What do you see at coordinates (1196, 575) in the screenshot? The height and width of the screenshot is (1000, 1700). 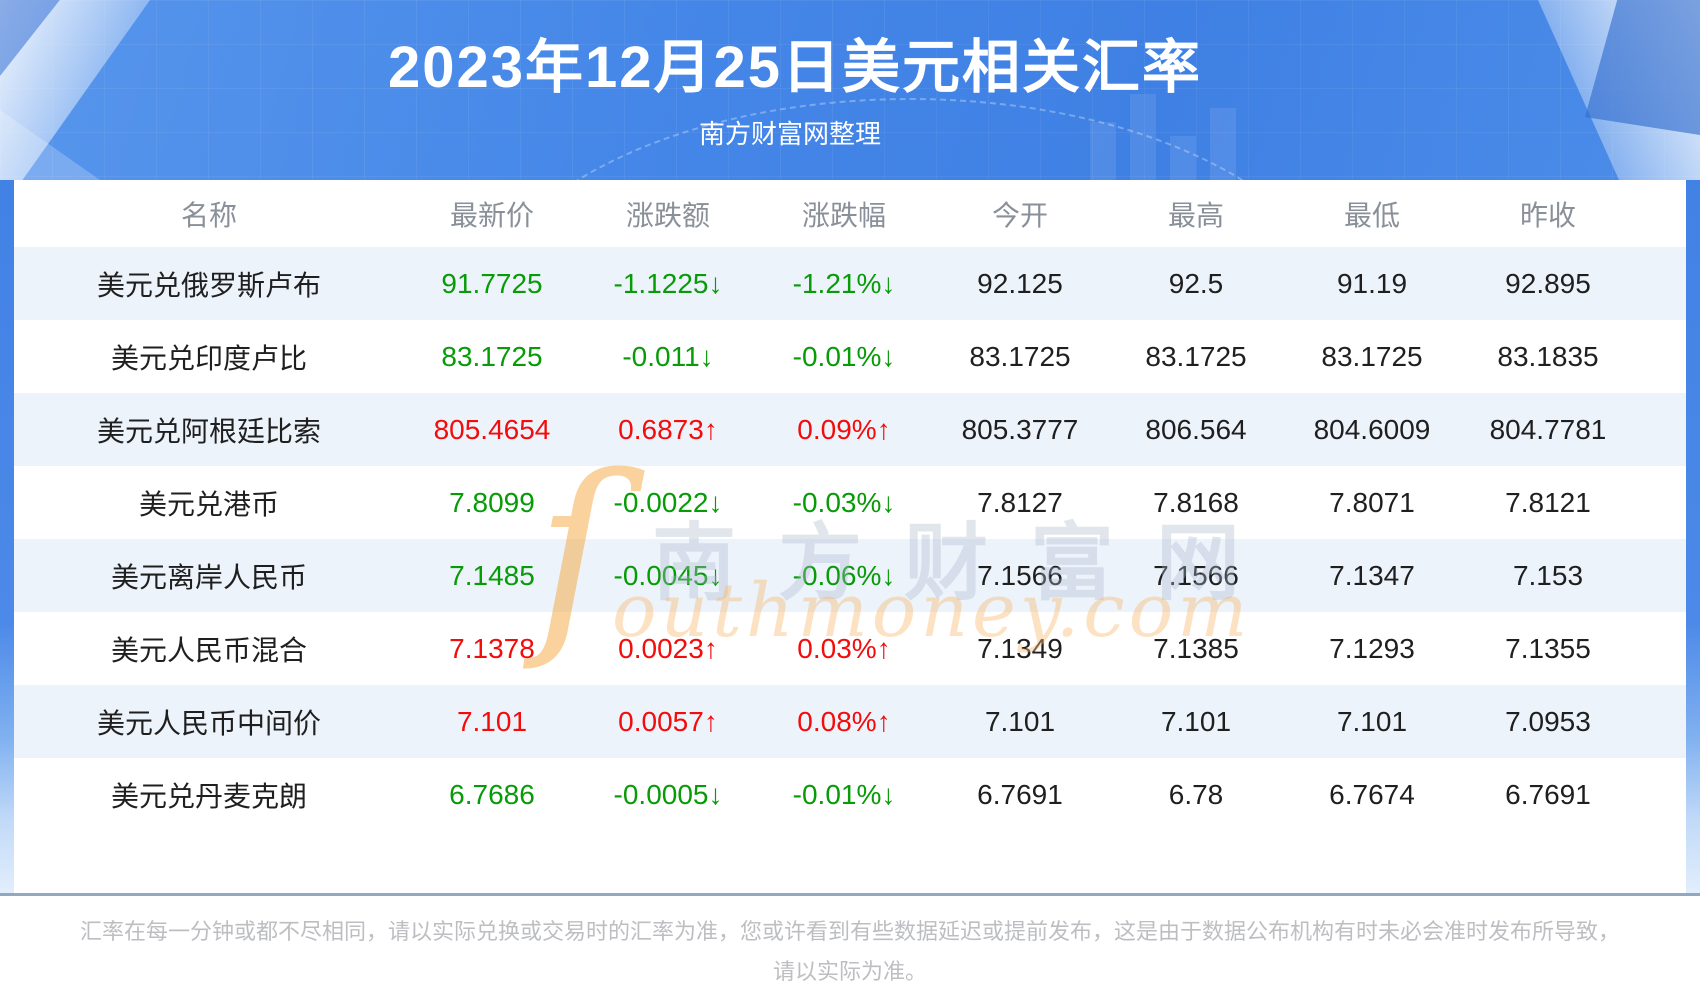 I see `high-price: 7.1566` at bounding box center [1196, 575].